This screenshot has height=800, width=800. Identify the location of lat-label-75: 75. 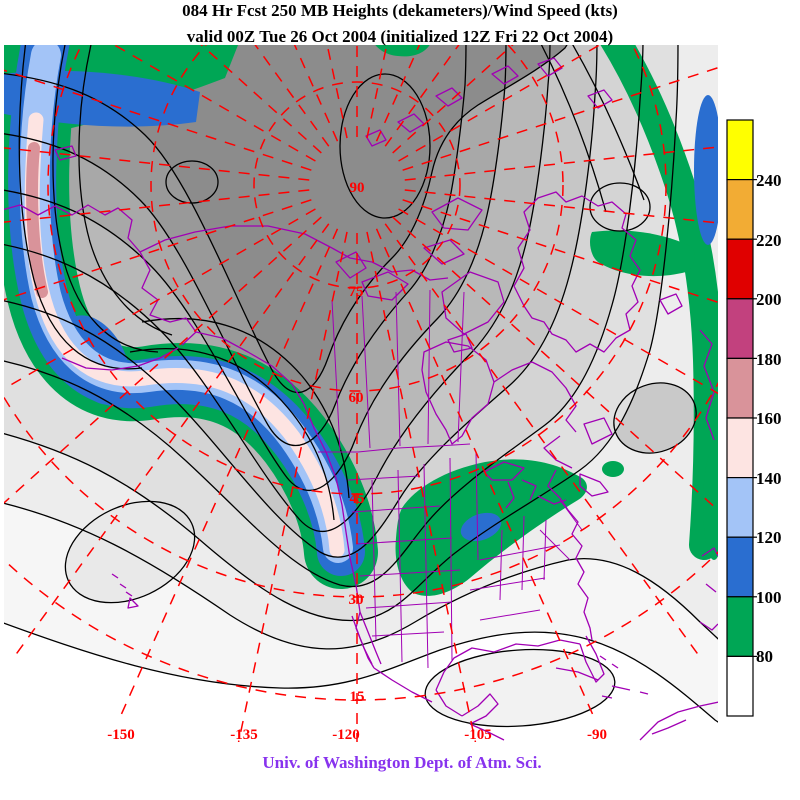
(356, 292).